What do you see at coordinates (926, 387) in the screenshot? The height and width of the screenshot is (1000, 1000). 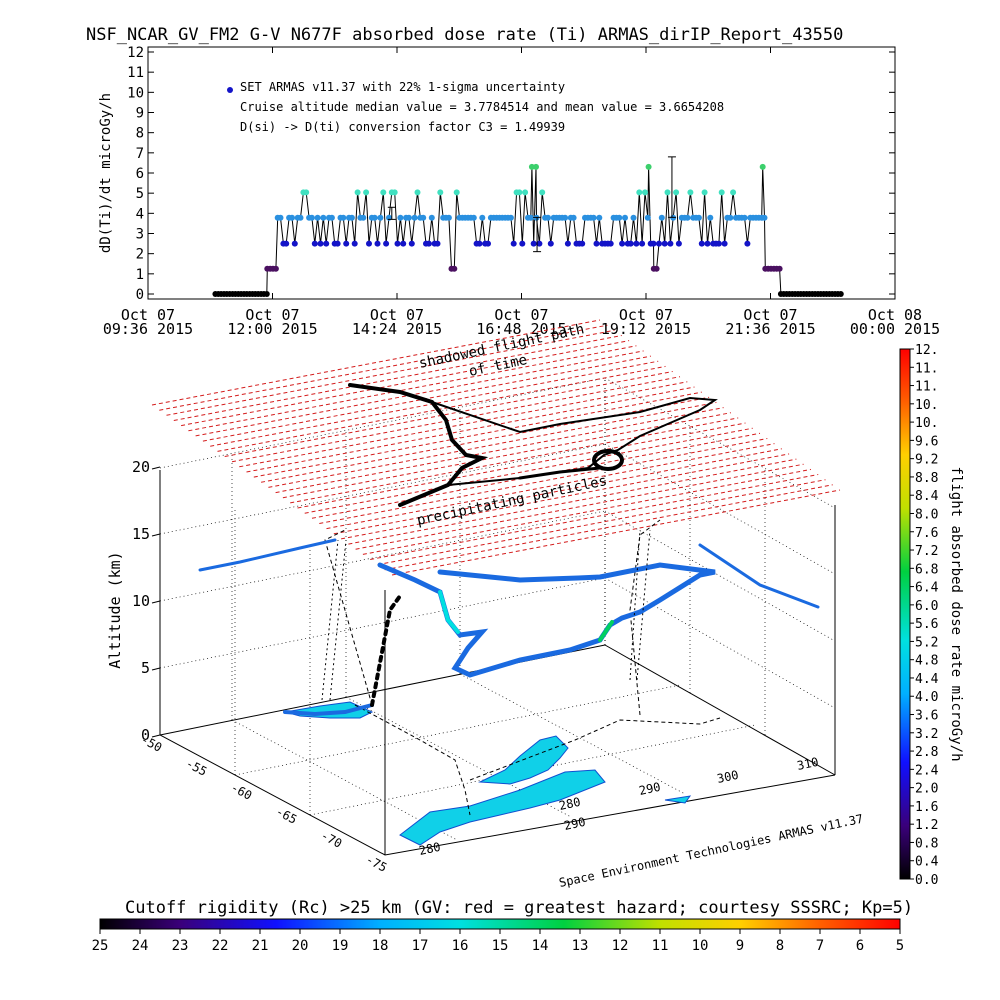 I see `colorbar-tick-label: 11.` at bounding box center [926, 387].